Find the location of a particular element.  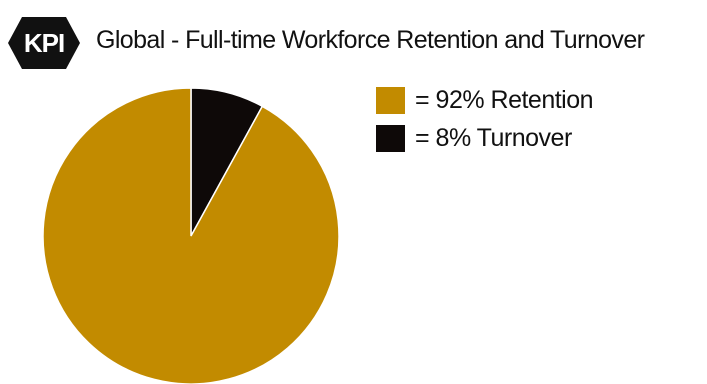

legend-item-retention: = 92% Retention is located at coordinates (485, 99).